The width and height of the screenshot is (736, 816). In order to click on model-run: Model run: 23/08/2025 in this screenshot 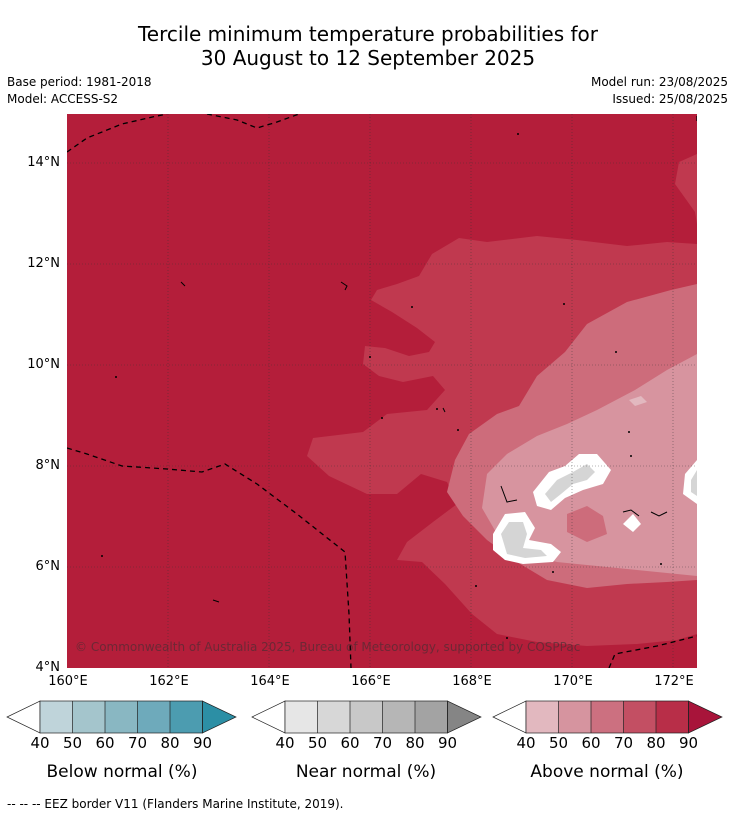, I will do `click(659, 82)`.